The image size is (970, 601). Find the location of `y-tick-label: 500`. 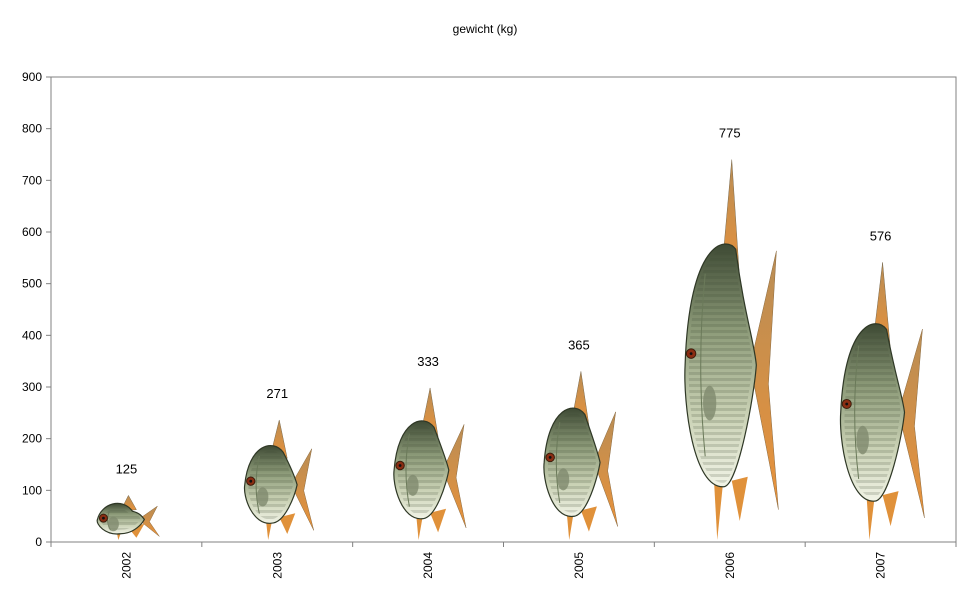

y-tick-label: 500 is located at coordinates (32, 284).